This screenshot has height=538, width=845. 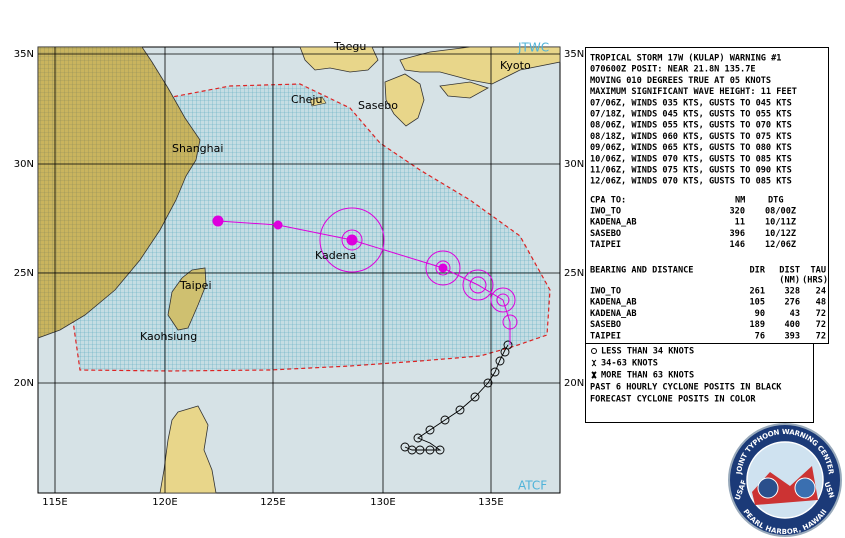 I want to click on honshu, so click(x=480, y=65).